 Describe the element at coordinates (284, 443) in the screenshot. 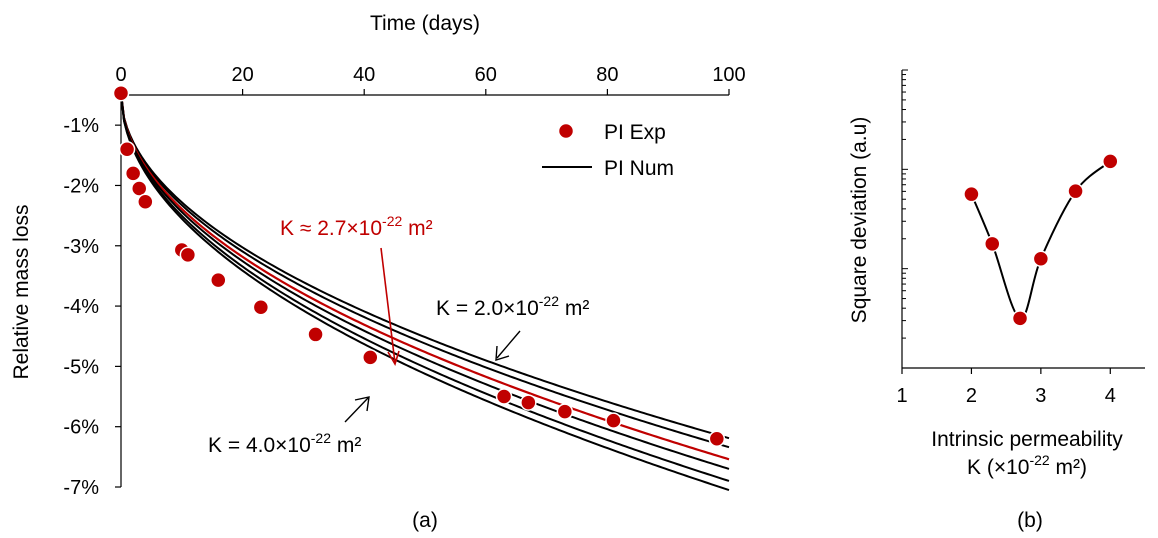

I see `a-annotation-k40: K = 4.0×10-22 m²` at that location.